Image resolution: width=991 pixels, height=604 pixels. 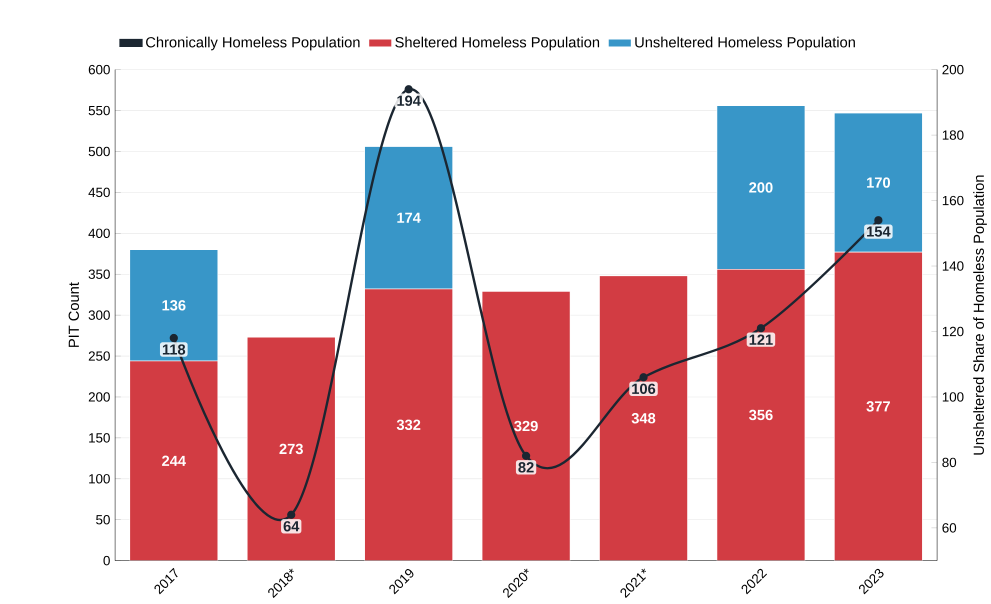 What do you see at coordinates (953, 397) in the screenshot?
I see `y2-tick-label: 100` at bounding box center [953, 397].